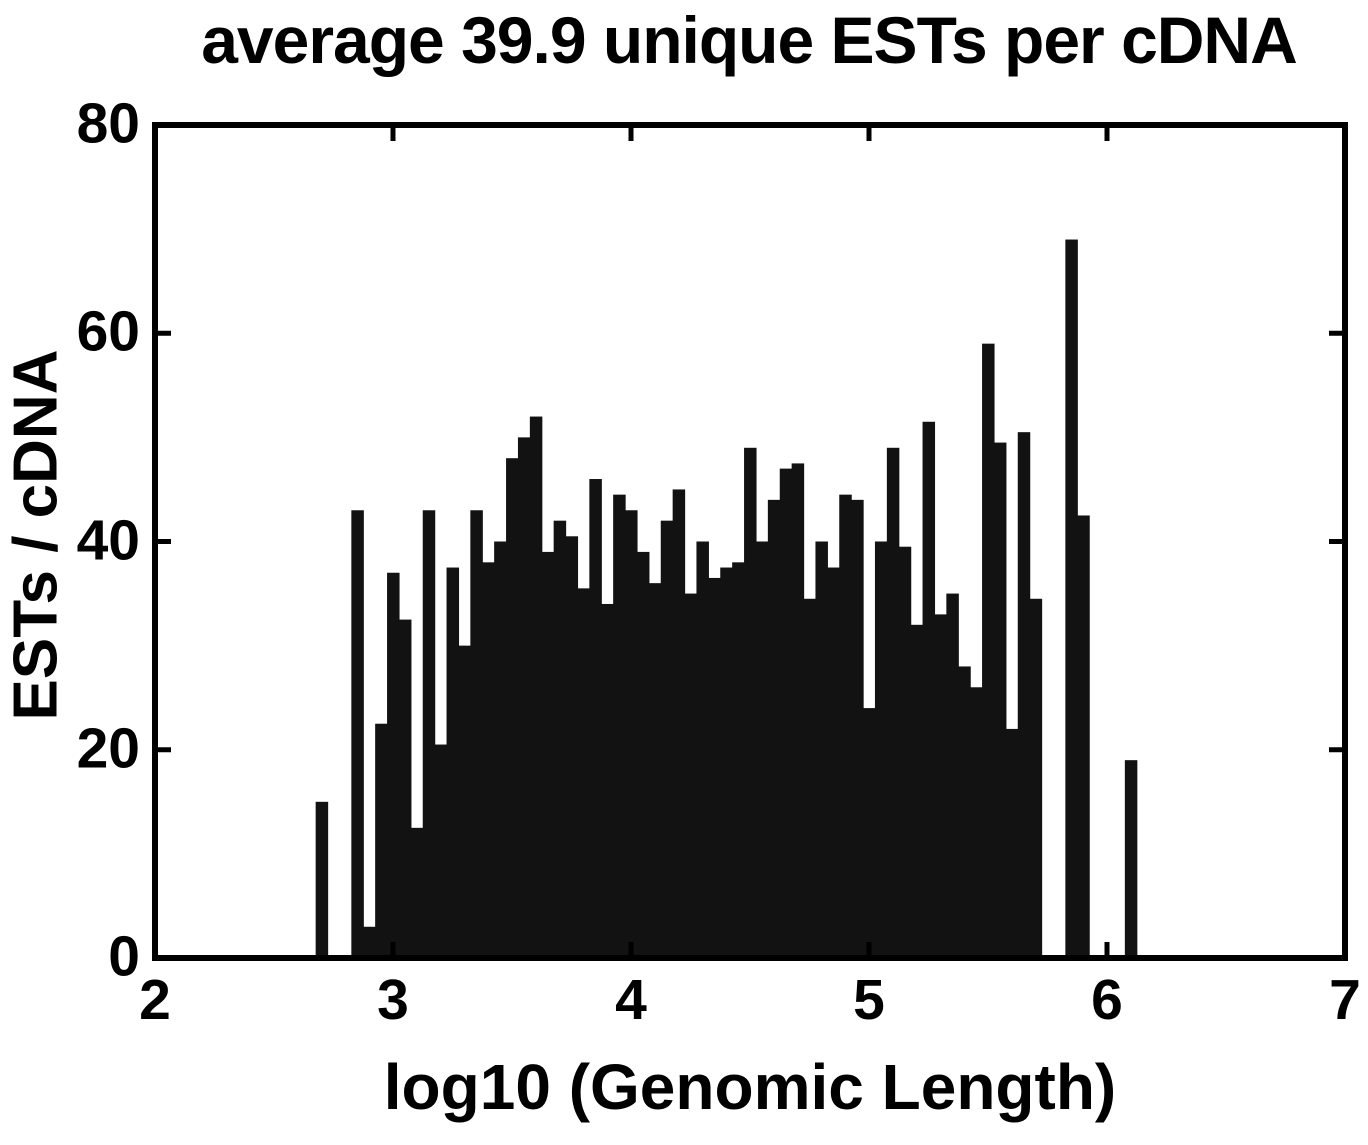 The image size is (1368, 1145). I want to click on x-axis-label: log10 (Genomic Length), so click(750, 1087).